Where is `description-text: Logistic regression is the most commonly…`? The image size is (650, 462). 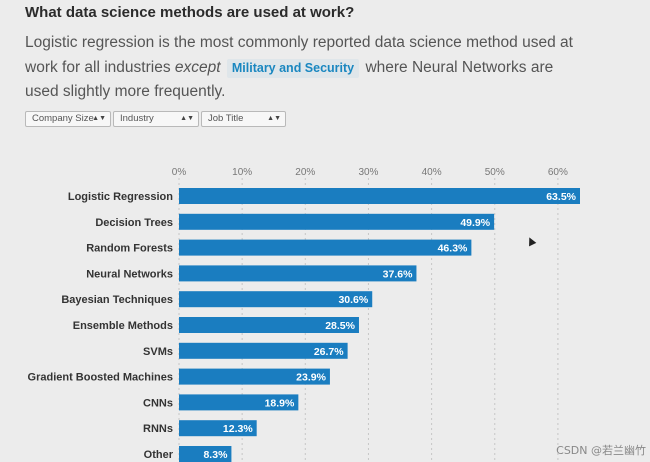
description-text: Logistic regression is the most commonly… is located at coordinates (299, 55).